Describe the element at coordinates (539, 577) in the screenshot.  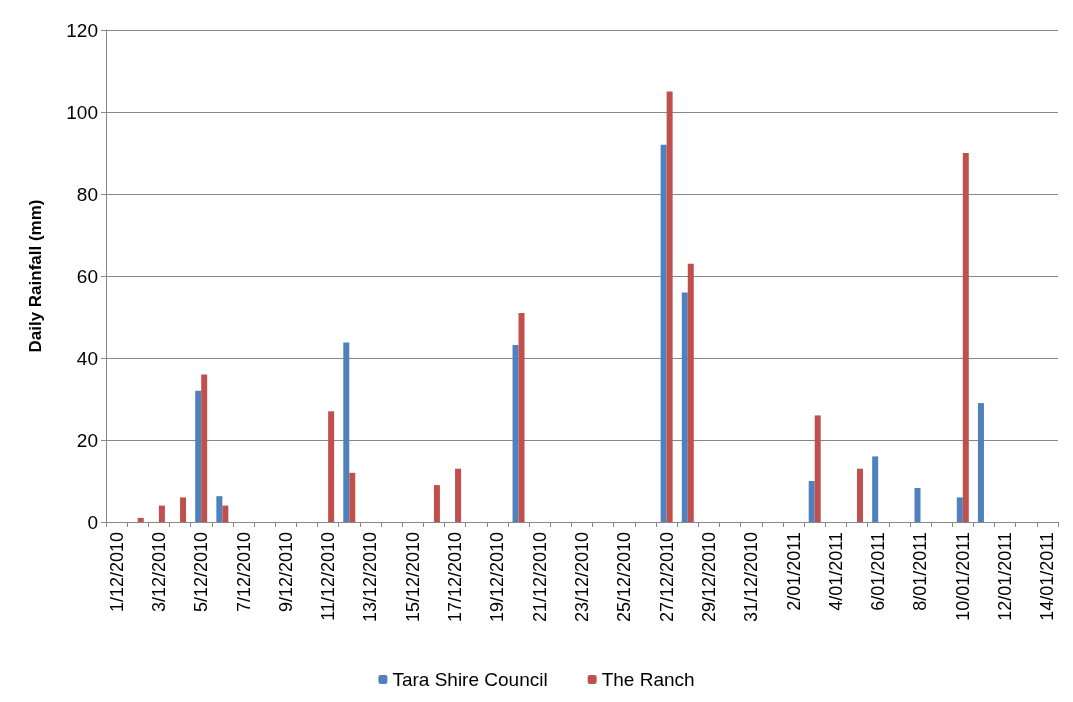
I see `x-tick-label: 21/12/2010` at that location.